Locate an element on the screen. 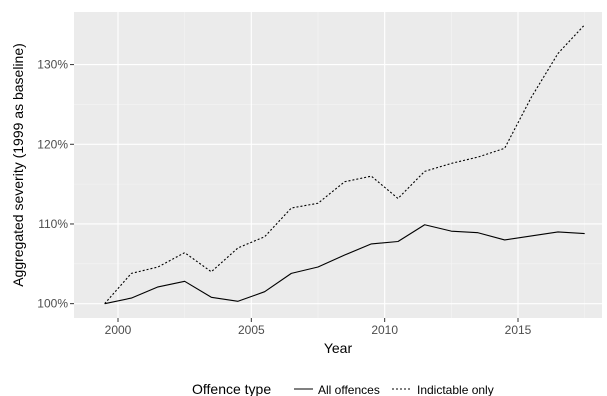 This screenshot has height=396, width=607. x-tick-label: 2005 is located at coordinates (251, 330).